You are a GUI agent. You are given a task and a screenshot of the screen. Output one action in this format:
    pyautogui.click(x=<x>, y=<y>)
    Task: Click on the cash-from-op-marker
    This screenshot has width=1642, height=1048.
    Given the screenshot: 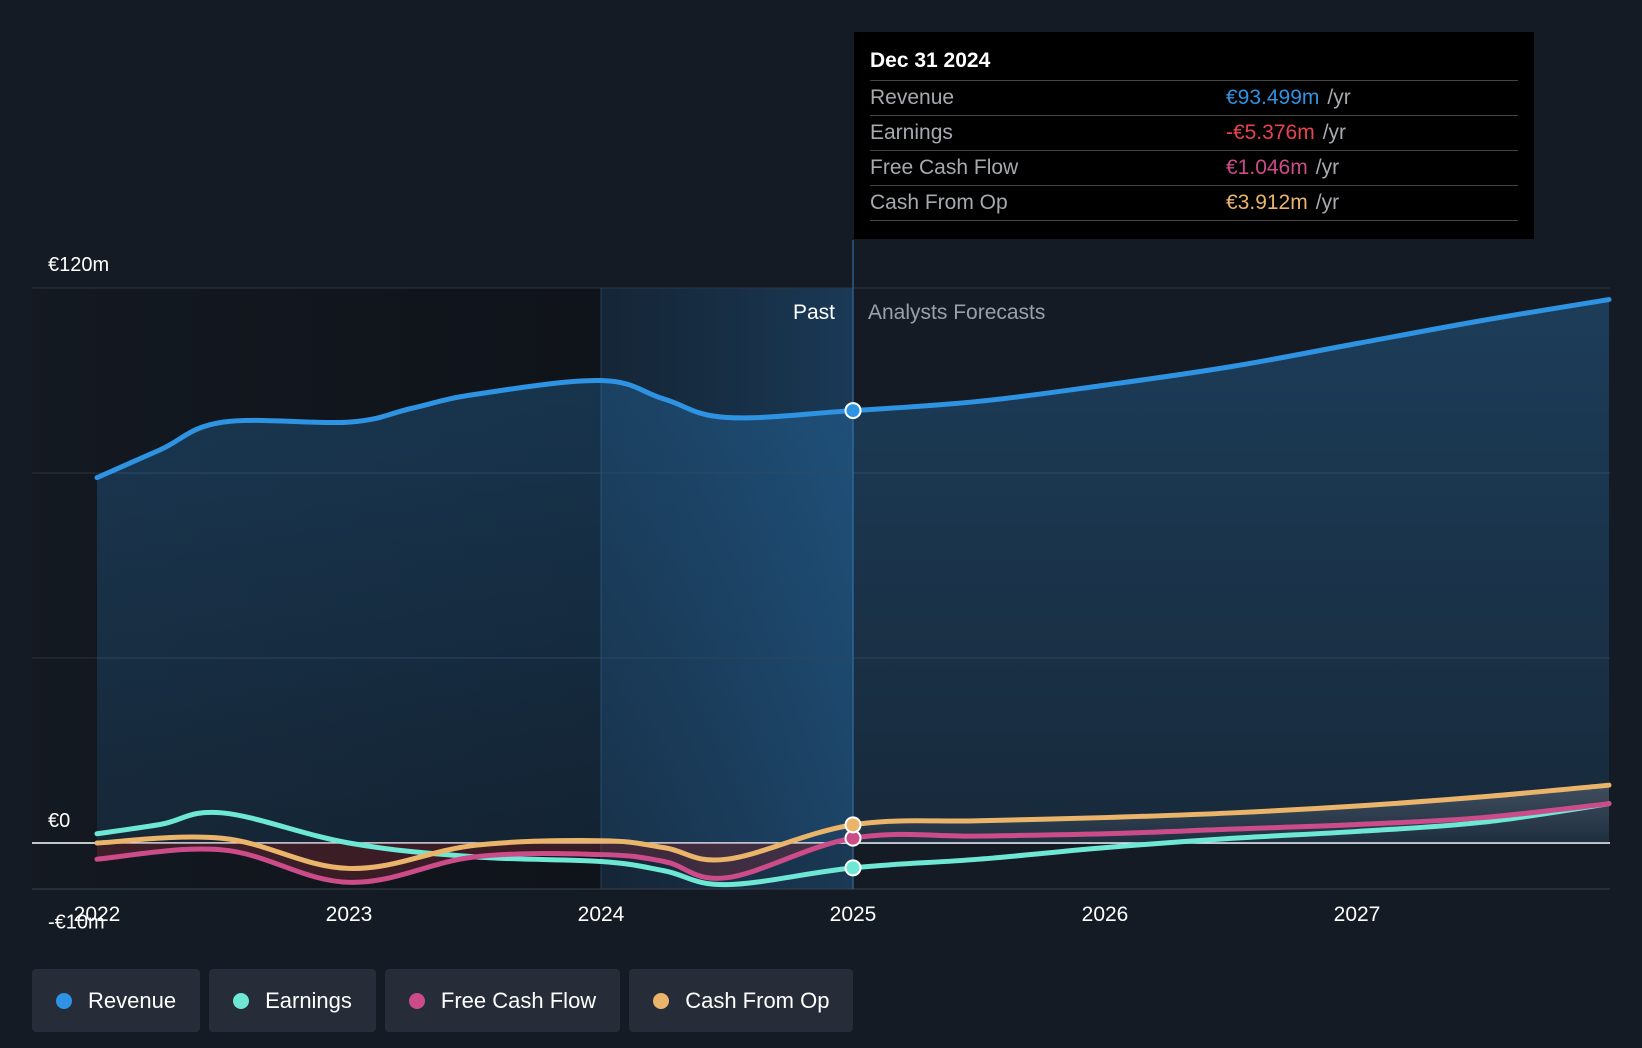 What is the action you would take?
    pyautogui.click(x=853, y=825)
    